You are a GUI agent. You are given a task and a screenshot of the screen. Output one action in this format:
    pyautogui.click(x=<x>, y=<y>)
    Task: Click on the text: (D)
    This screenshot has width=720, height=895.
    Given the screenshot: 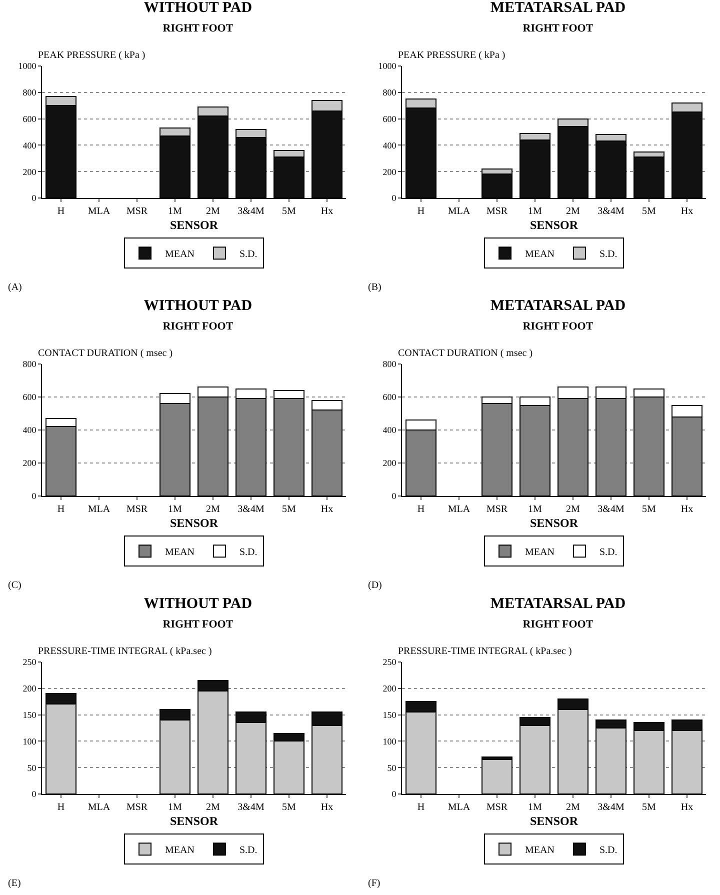 What is the action you would take?
    pyautogui.click(x=375, y=585)
    